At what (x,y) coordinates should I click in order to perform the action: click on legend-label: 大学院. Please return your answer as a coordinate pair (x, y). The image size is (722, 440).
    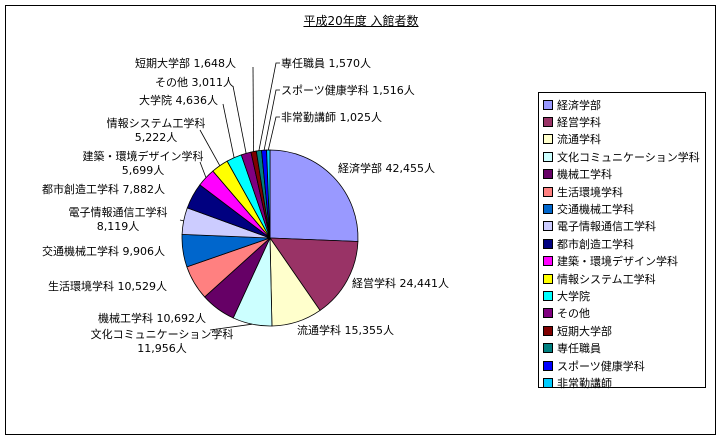
    Looking at the image, I should click on (573, 296).